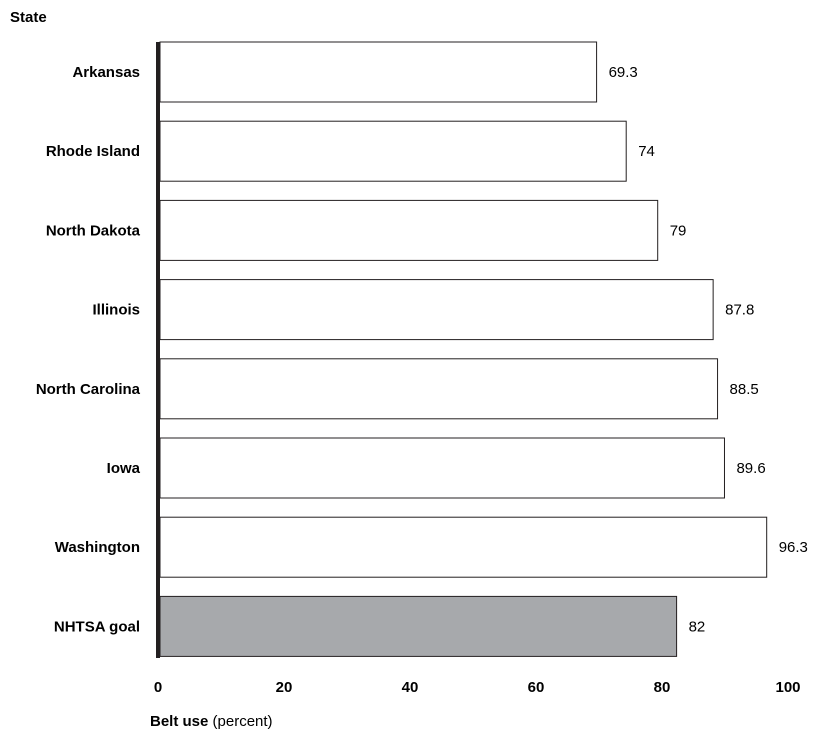 This screenshot has width=831, height=734. Describe the element at coordinates (442, 468) in the screenshot. I see `bar-iowa` at that location.